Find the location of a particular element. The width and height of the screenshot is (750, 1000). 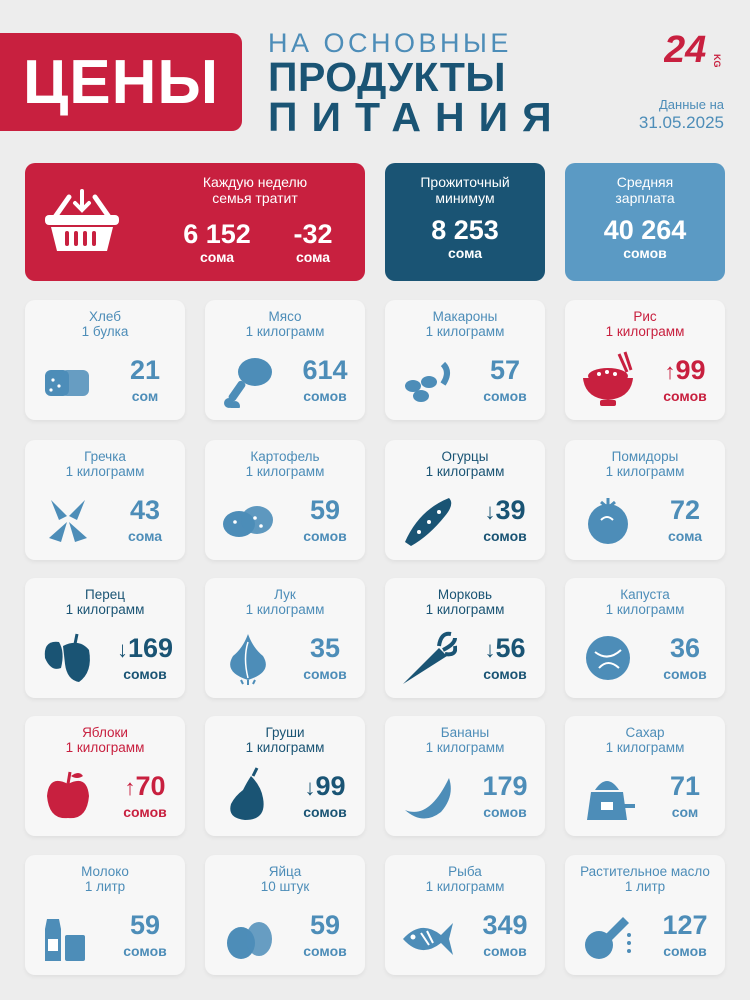

product-card: Капуста 1 килограмм 36 сомов is located at coordinates (645, 638).